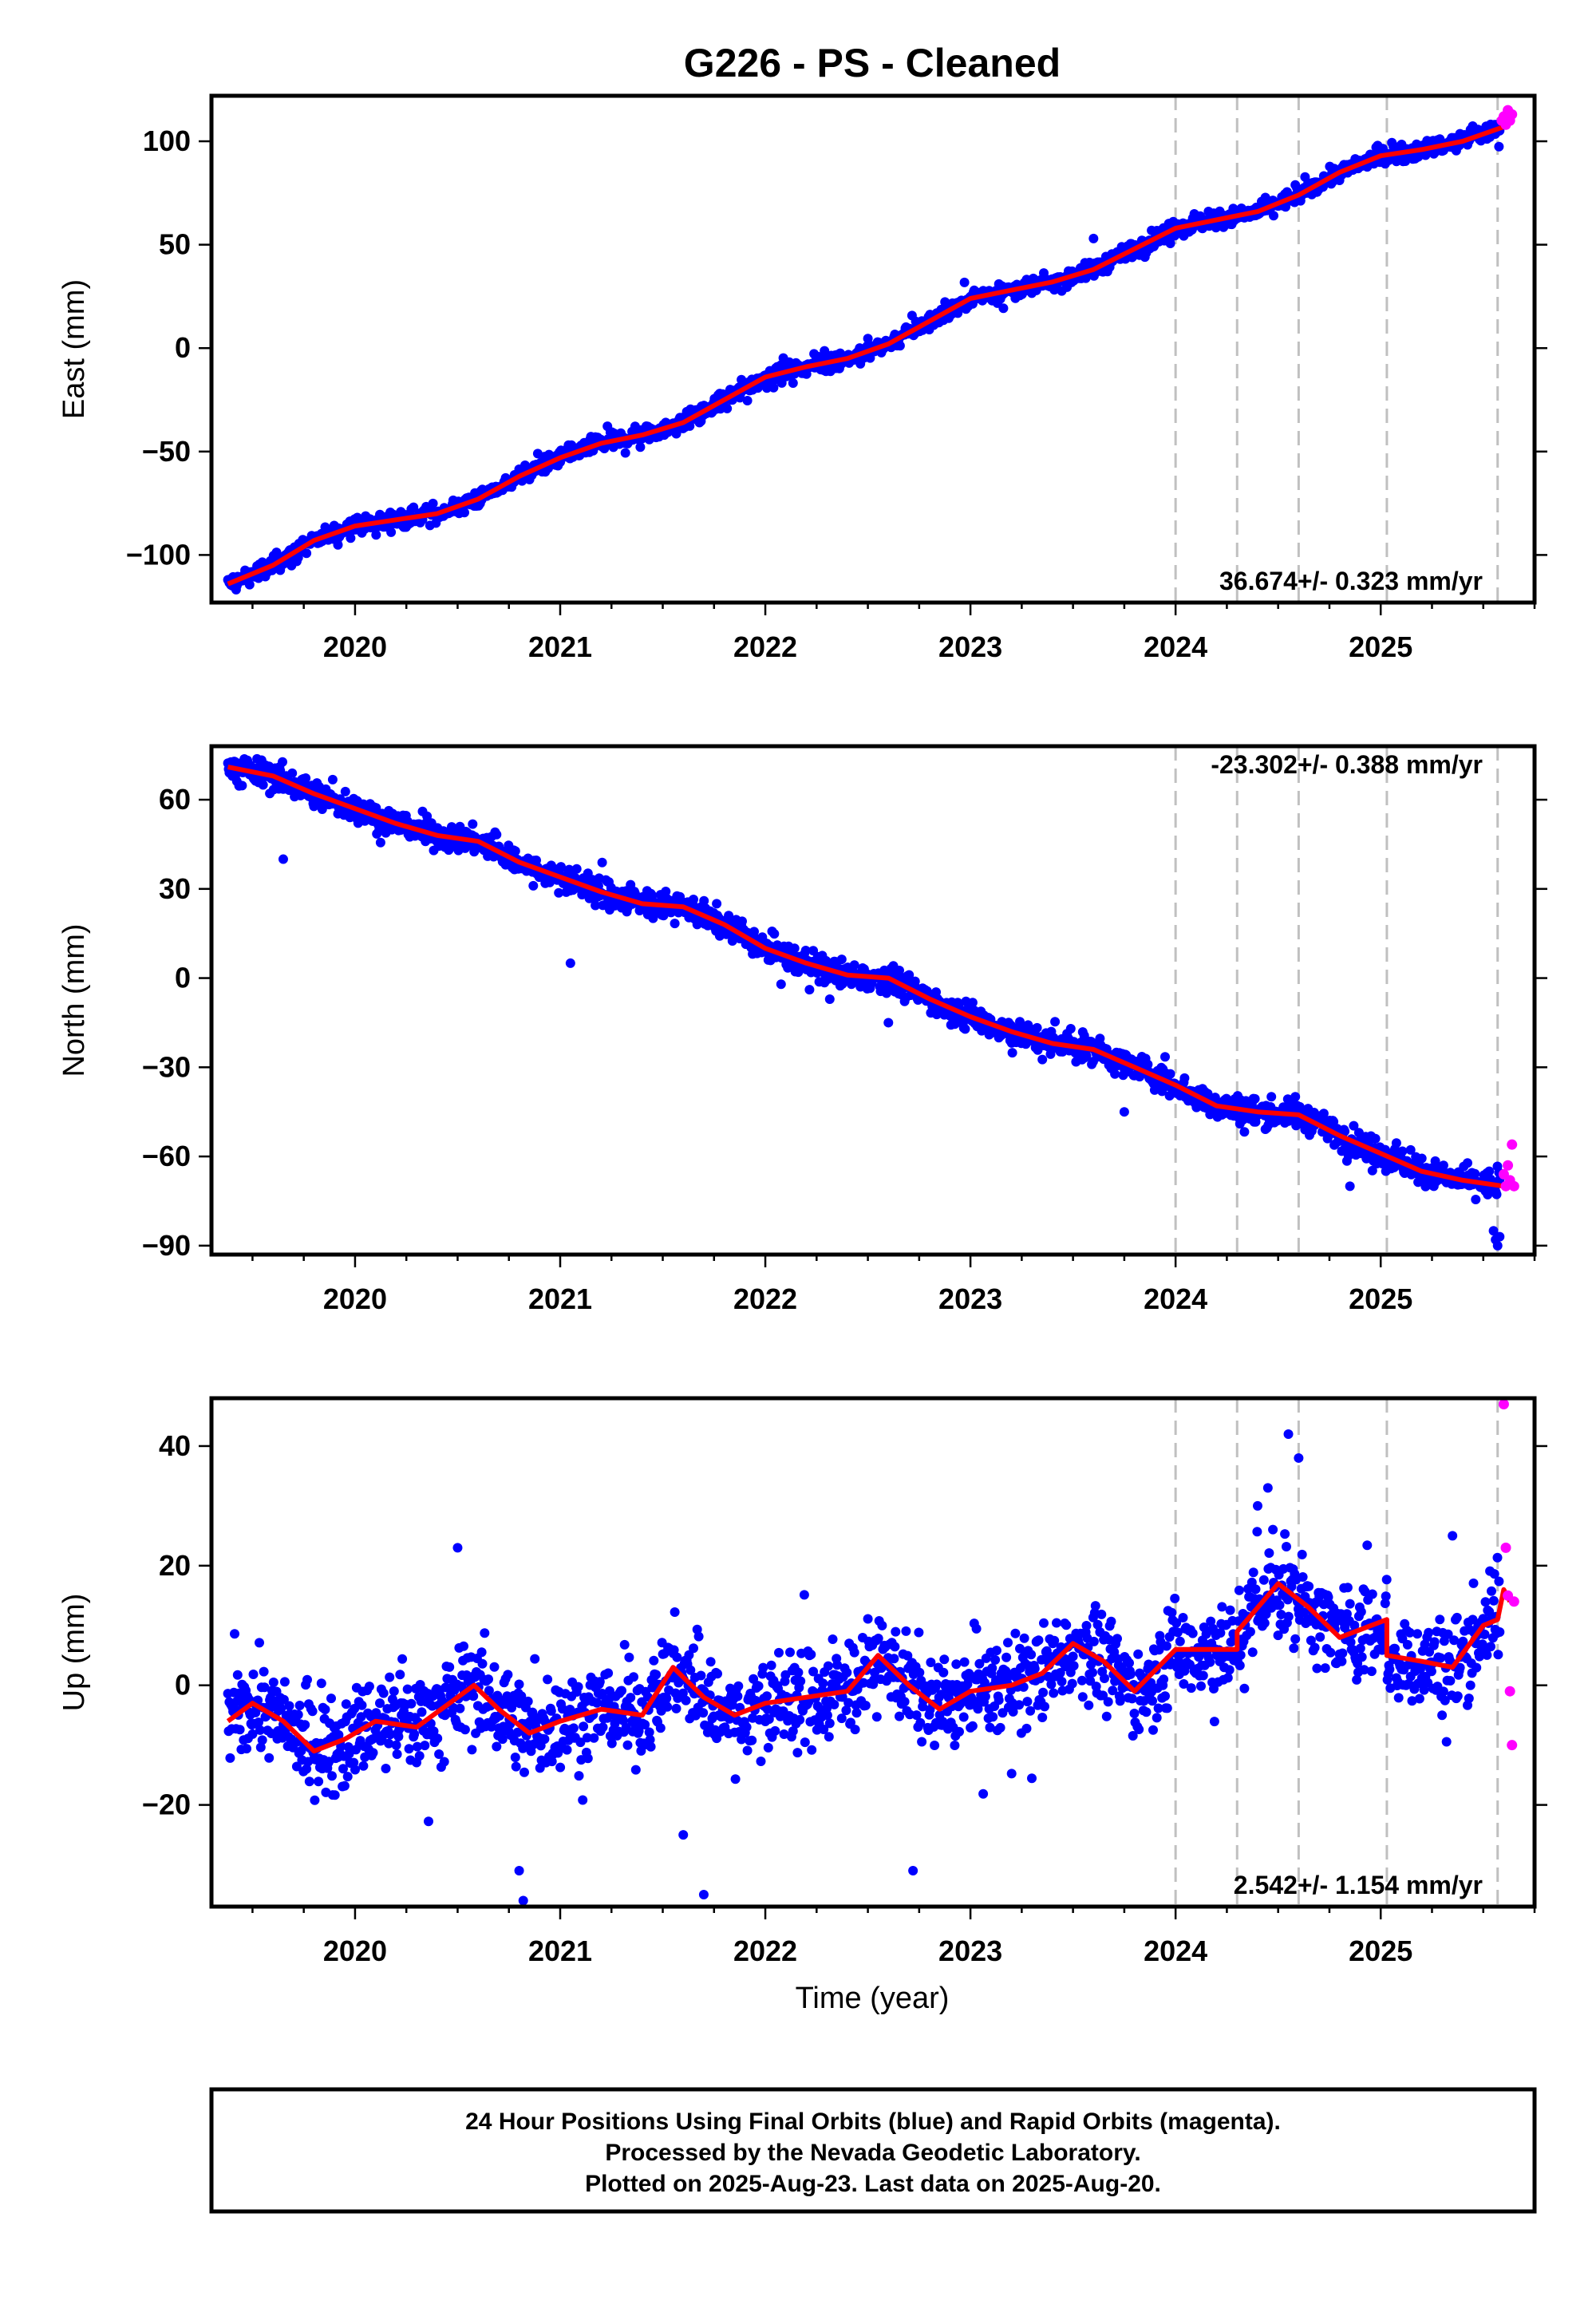 The width and height of the screenshot is (1596, 2316). What do you see at coordinates (1347, 764) in the screenshot?
I see `north-rate-label: -23.302+/- 0.388 mm/yr` at bounding box center [1347, 764].